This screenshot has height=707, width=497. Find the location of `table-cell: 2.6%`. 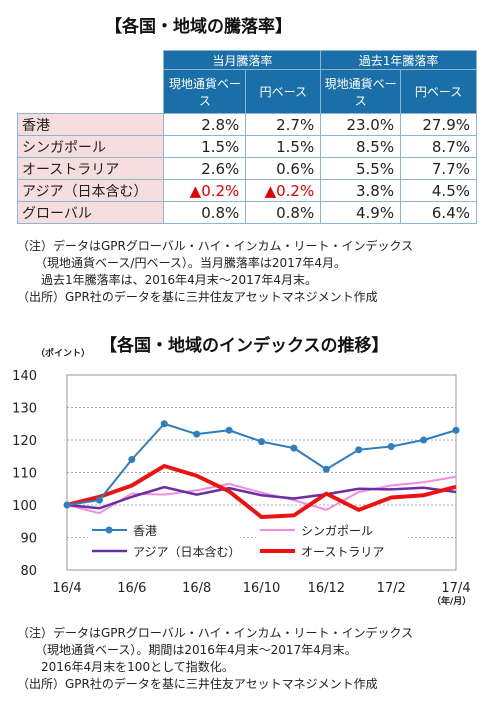

table-cell: 2.6% is located at coordinates (205, 168).